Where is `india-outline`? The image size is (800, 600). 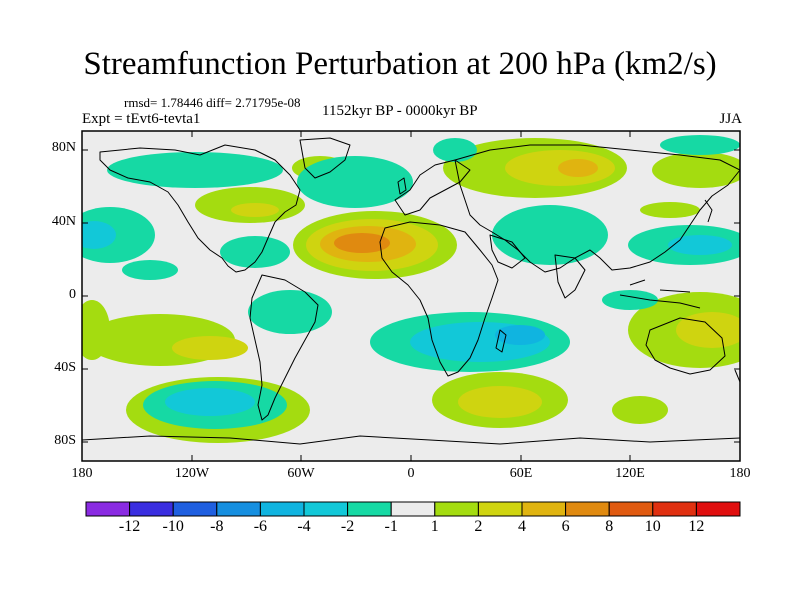 india-outline is located at coordinates (570, 276).